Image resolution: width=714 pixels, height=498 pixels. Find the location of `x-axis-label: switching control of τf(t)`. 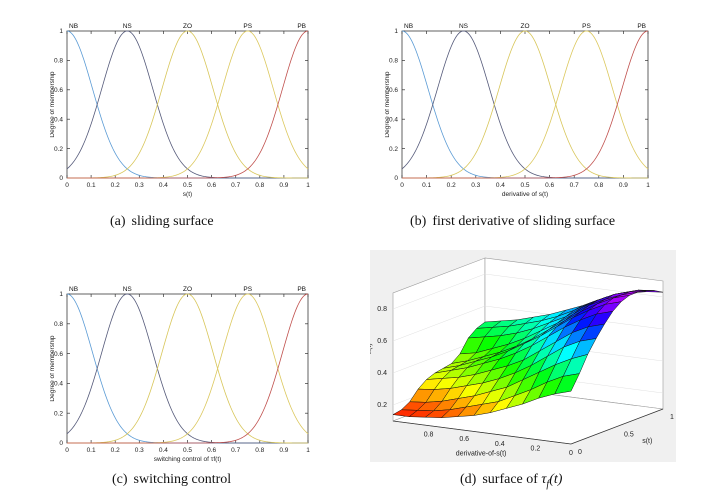

x-axis-label: switching control of τf(t) is located at coordinates (188, 459).